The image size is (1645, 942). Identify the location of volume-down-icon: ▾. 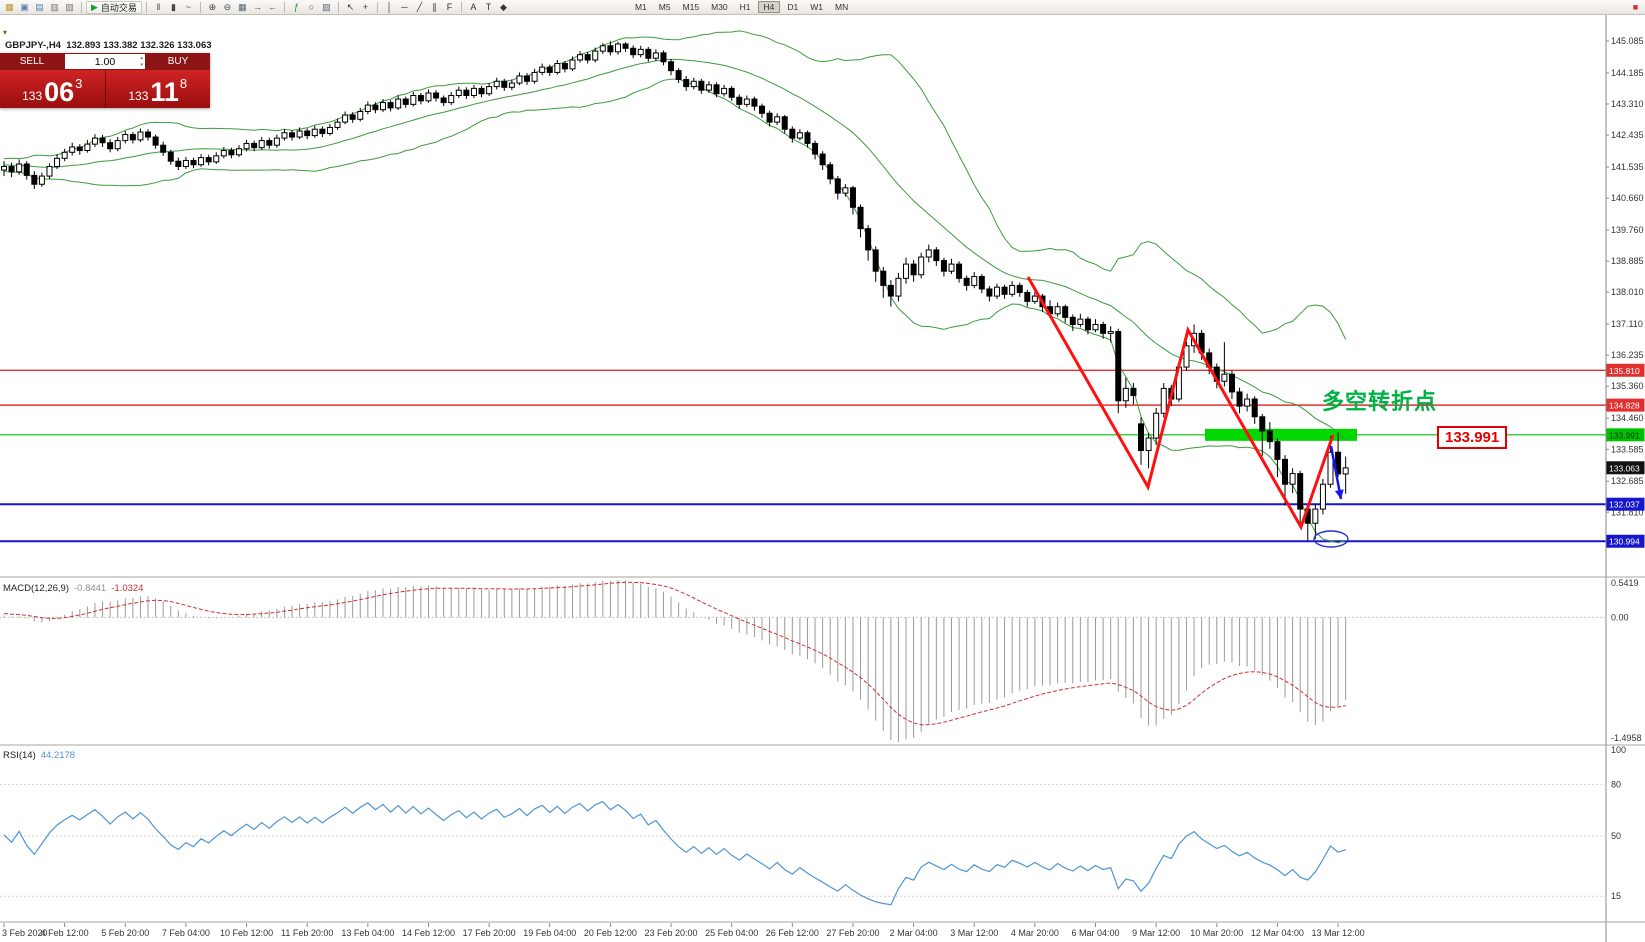
(141, 65).